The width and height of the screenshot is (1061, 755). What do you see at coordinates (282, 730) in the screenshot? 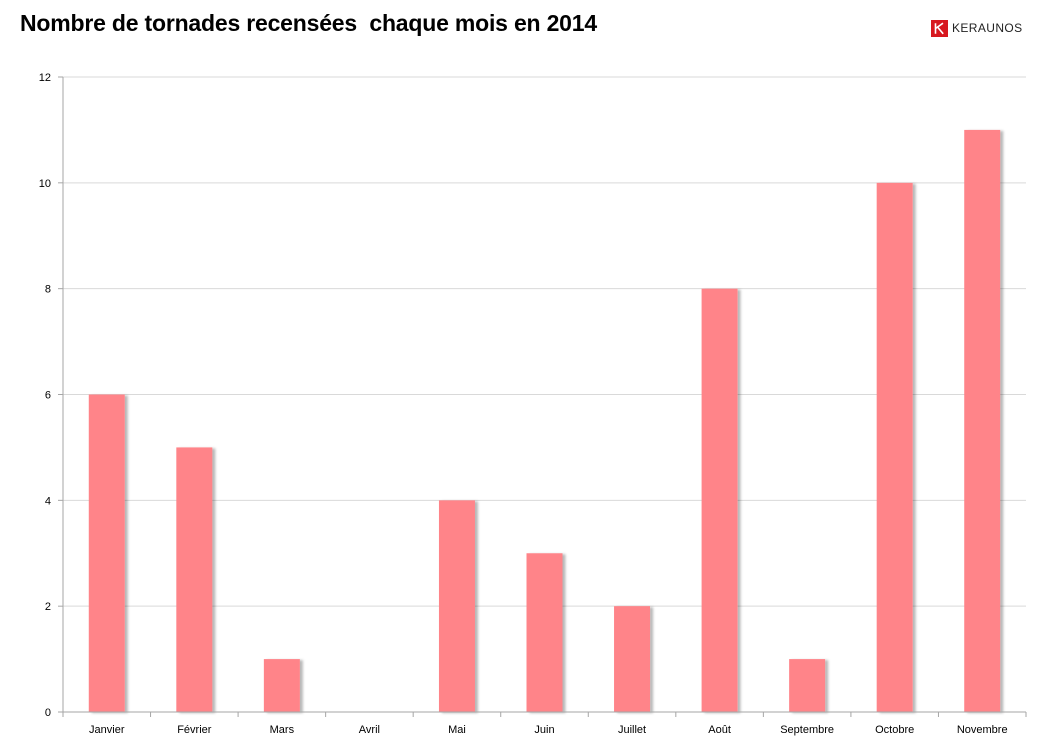
I see `x-tick-label: Mars` at bounding box center [282, 730].